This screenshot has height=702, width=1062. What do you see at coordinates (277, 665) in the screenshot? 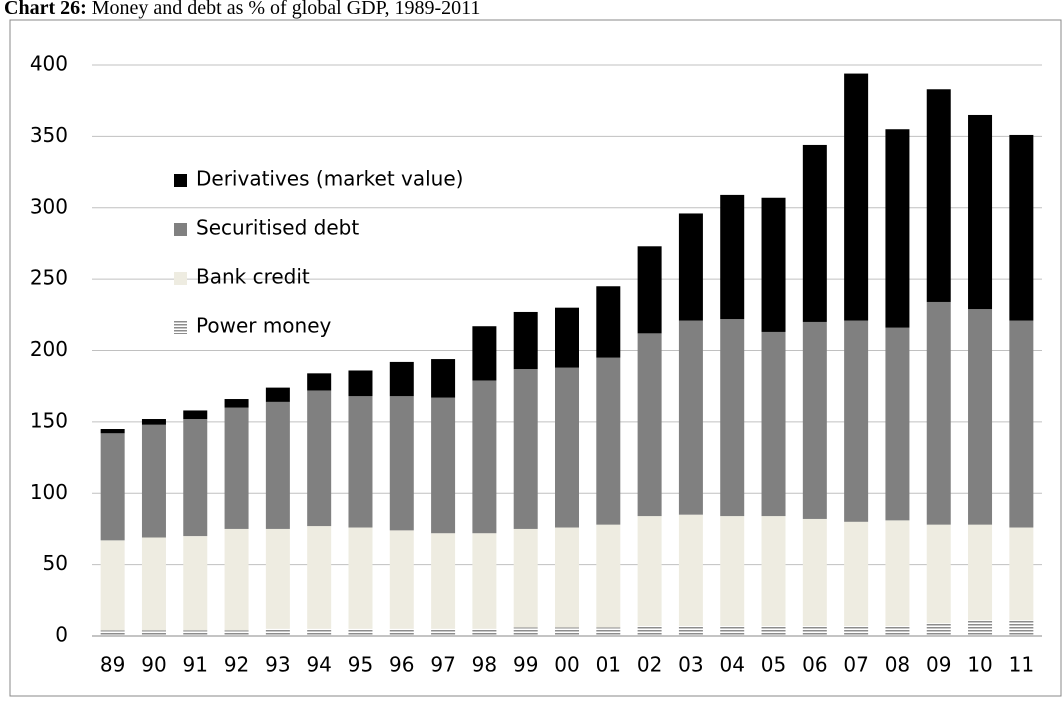
I see `x-tick-label: 93` at bounding box center [277, 665].